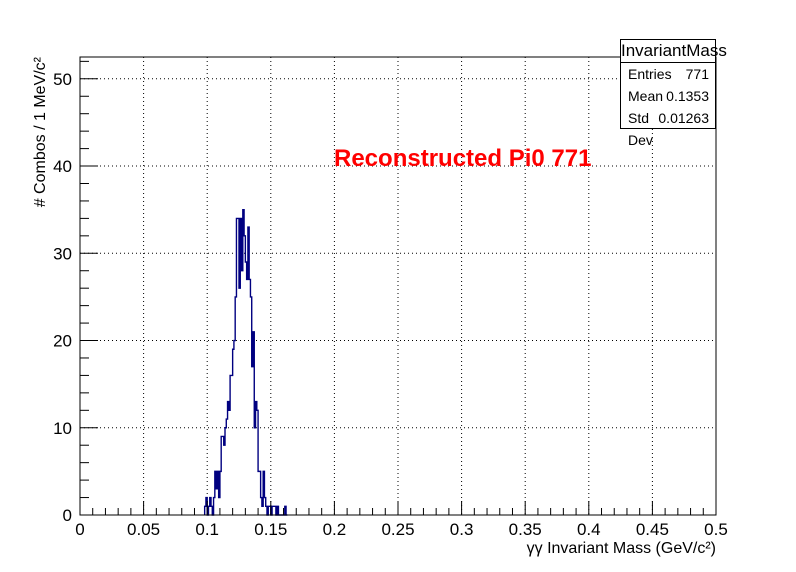  Describe the element at coordinates (462, 529) in the screenshot. I see `x-tick-label: 0.3` at that location.